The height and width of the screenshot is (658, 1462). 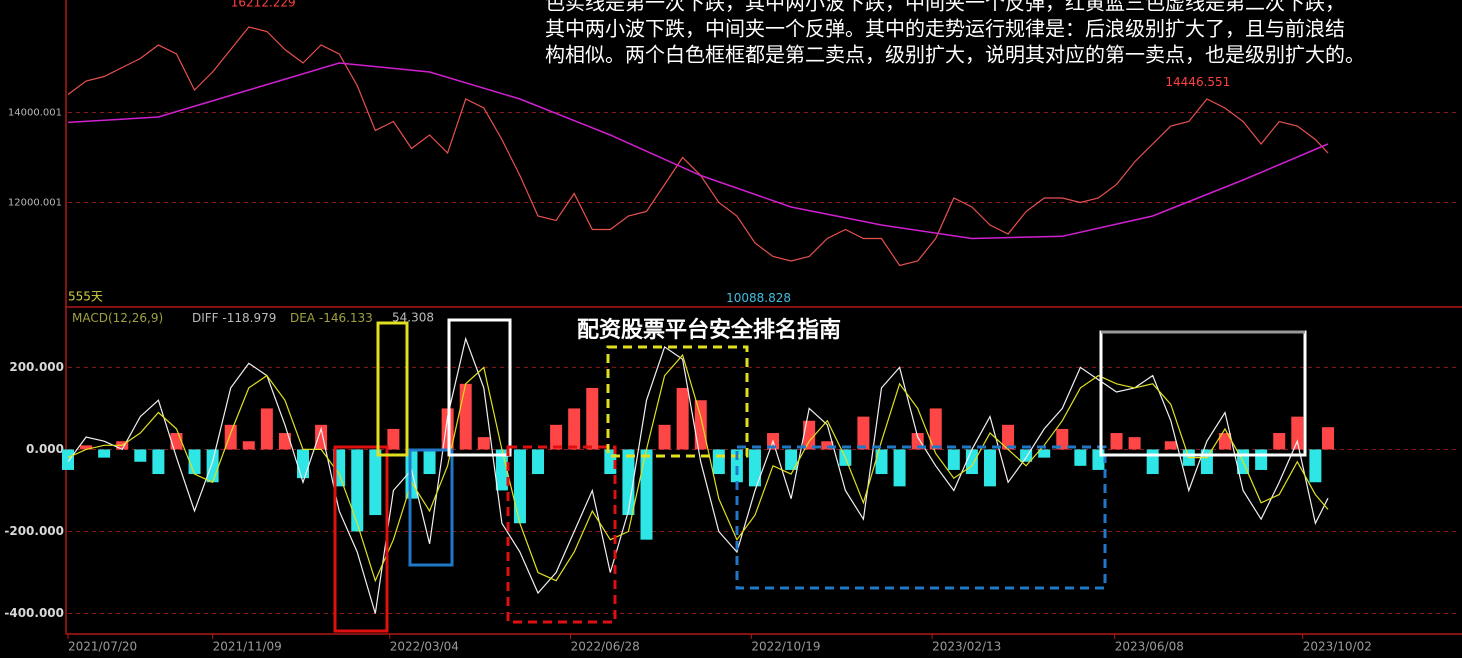 I want to click on legend-macd: 54.308, so click(x=413, y=318).